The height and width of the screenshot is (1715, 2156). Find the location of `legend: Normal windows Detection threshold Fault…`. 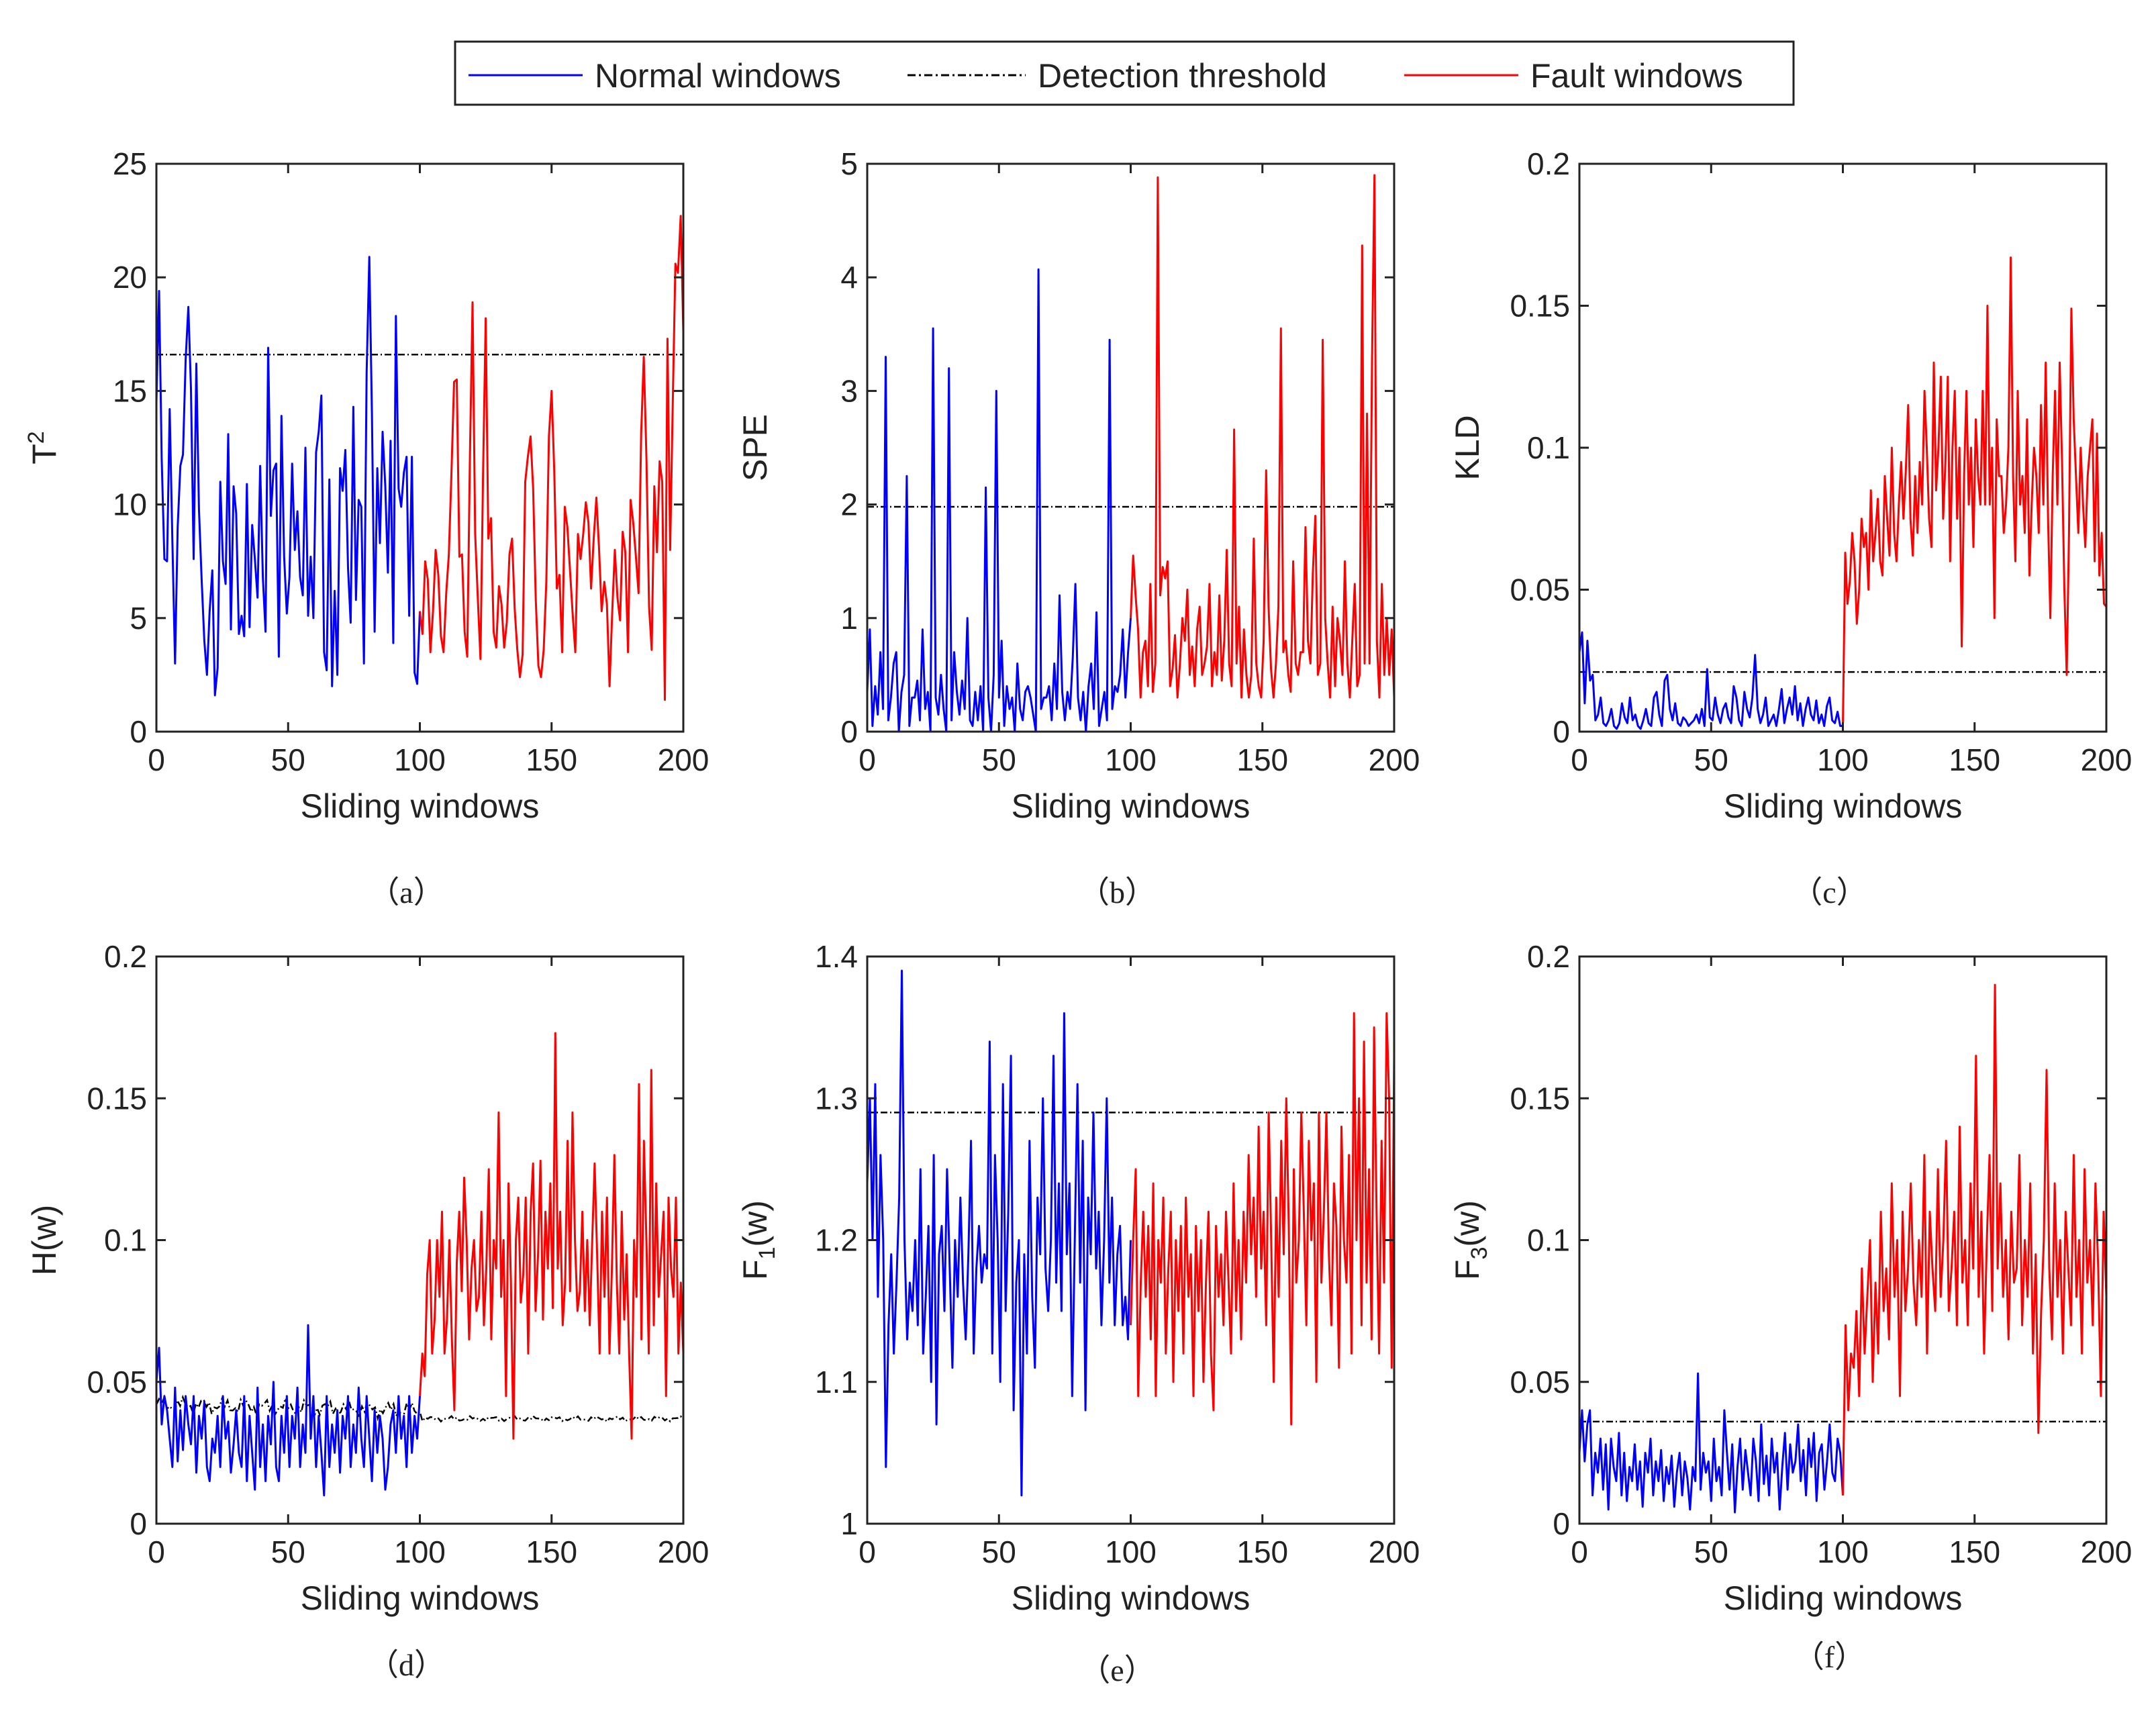

legend: Normal windows Detection threshold Fault… is located at coordinates (1124, 73).